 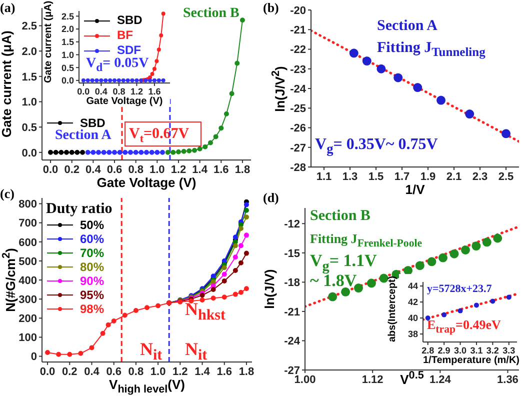 What do you see at coordinates (376, 146) in the screenshot?
I see `annotation: V$_{g}$= 0.35V~ 0.75V` at bounding box center [376, 146].